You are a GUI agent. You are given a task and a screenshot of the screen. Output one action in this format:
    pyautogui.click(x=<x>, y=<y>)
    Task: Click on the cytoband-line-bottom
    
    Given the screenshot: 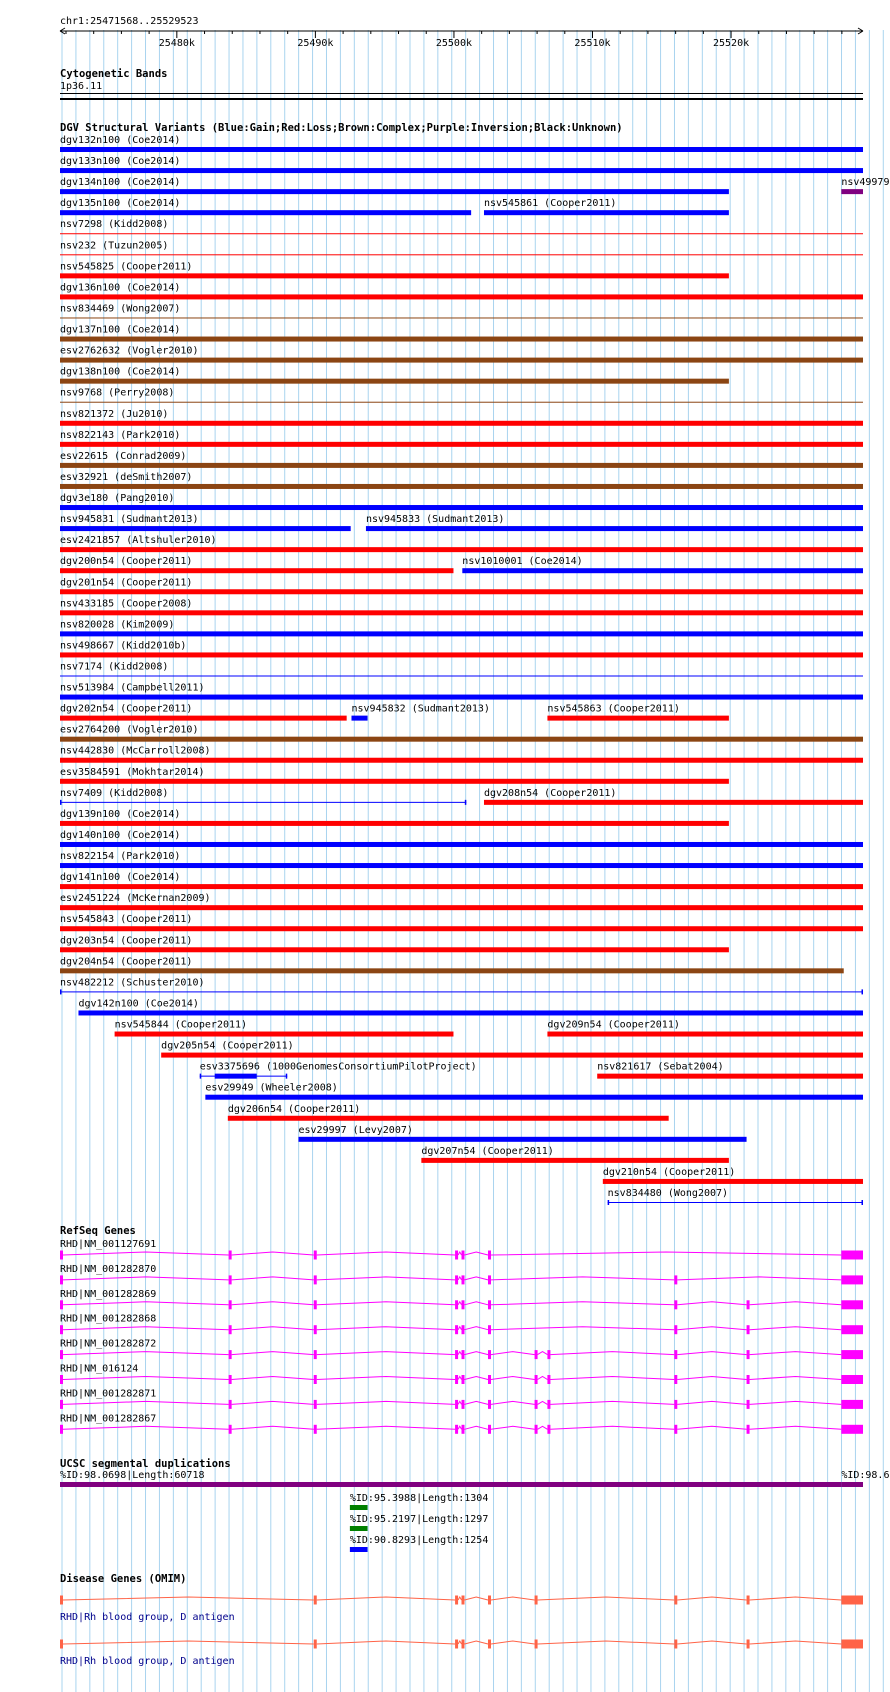 What is the action you would take?
    pyautogui.click(x=461, y=99)
    